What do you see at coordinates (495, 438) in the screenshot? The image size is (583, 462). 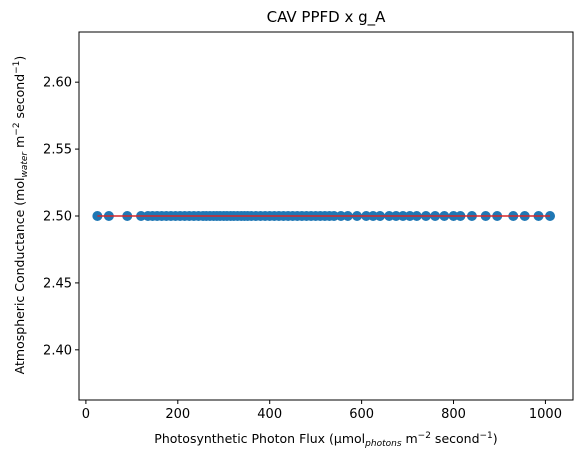 I see `x-axis-label-suffix: )` at bounding box center [495, 438].